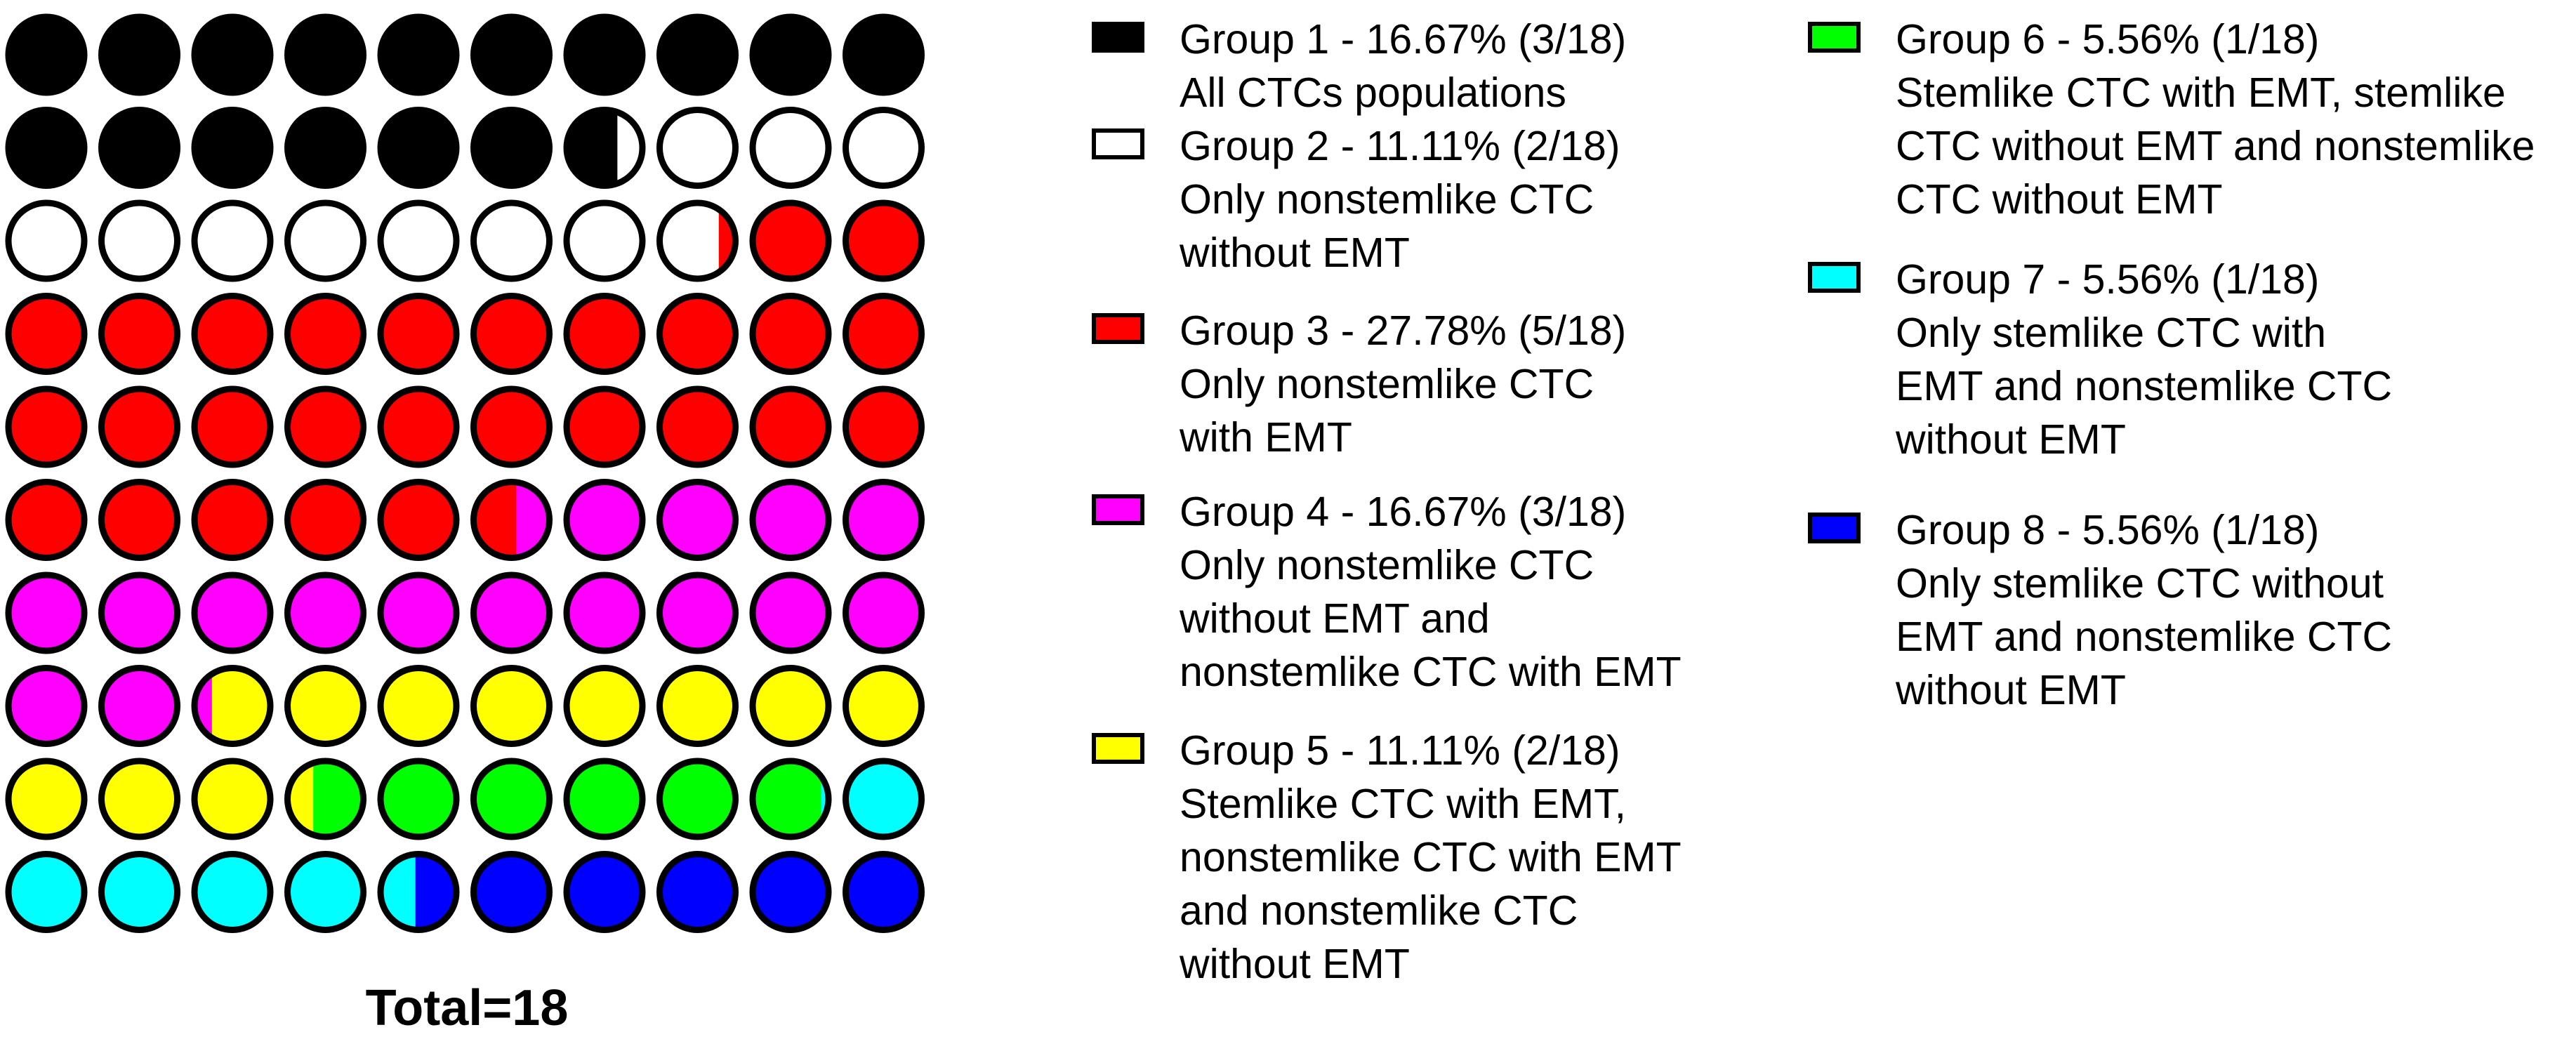  What do you see at coordinates (1373, 93) in the screenshot?
I see `legend-desc-group-1: All CTCs populations` at bounding box center [1373, 93].